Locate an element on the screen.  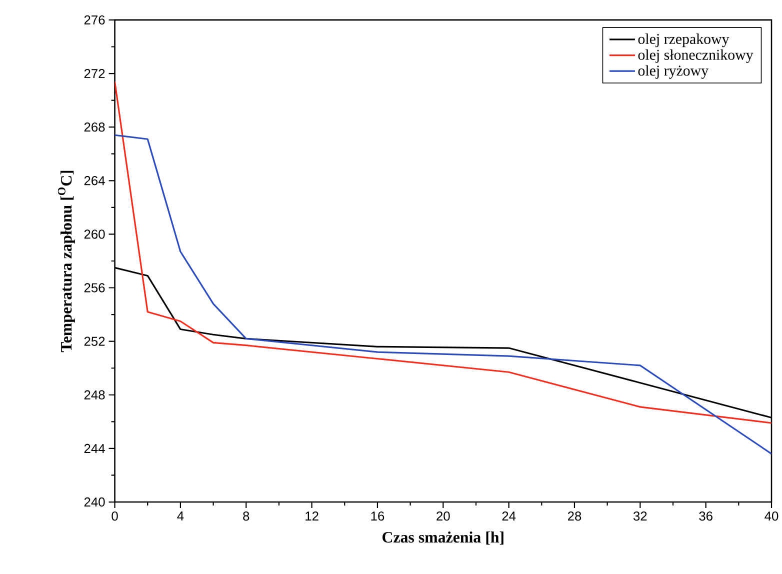
legend-label: olej rzepakowy is located at coordinates (684, 41).